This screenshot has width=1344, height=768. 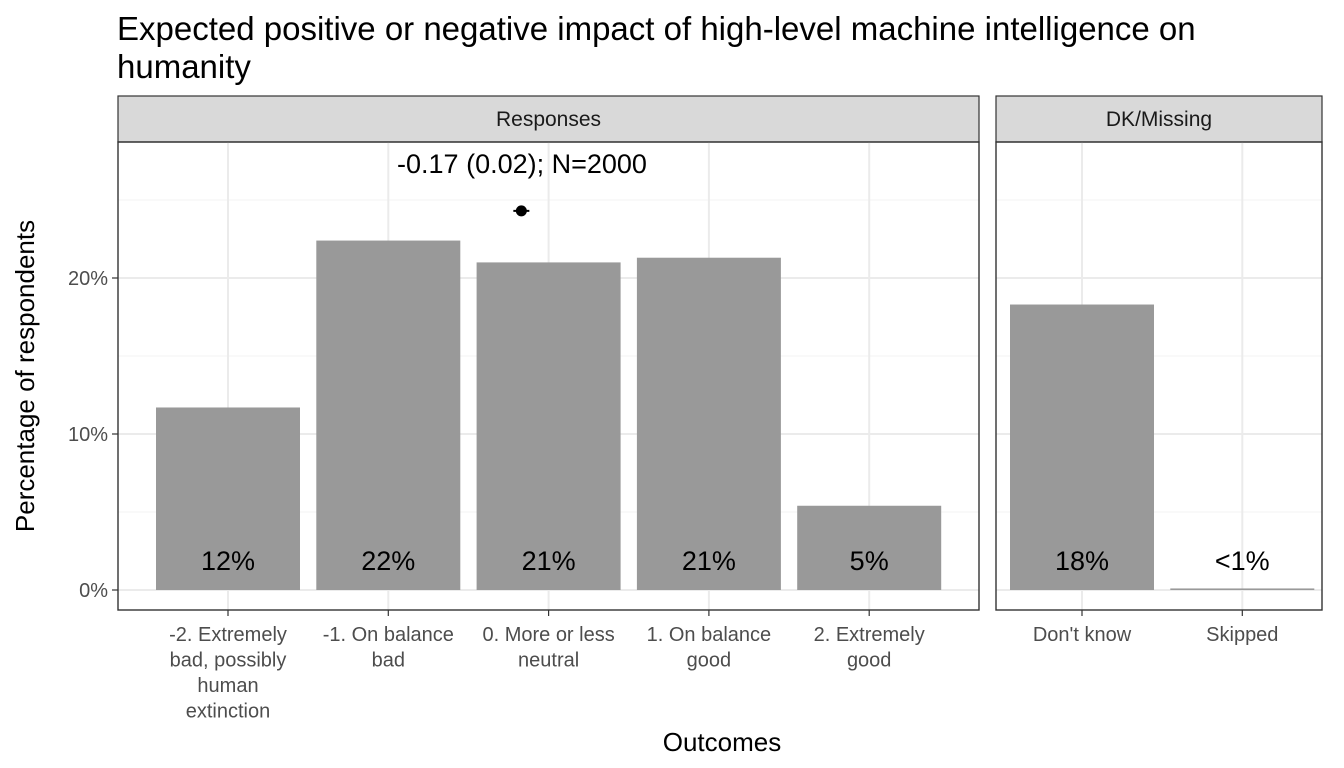 I want to click on bar-value-label: 12%, so click(x=228, y=561).